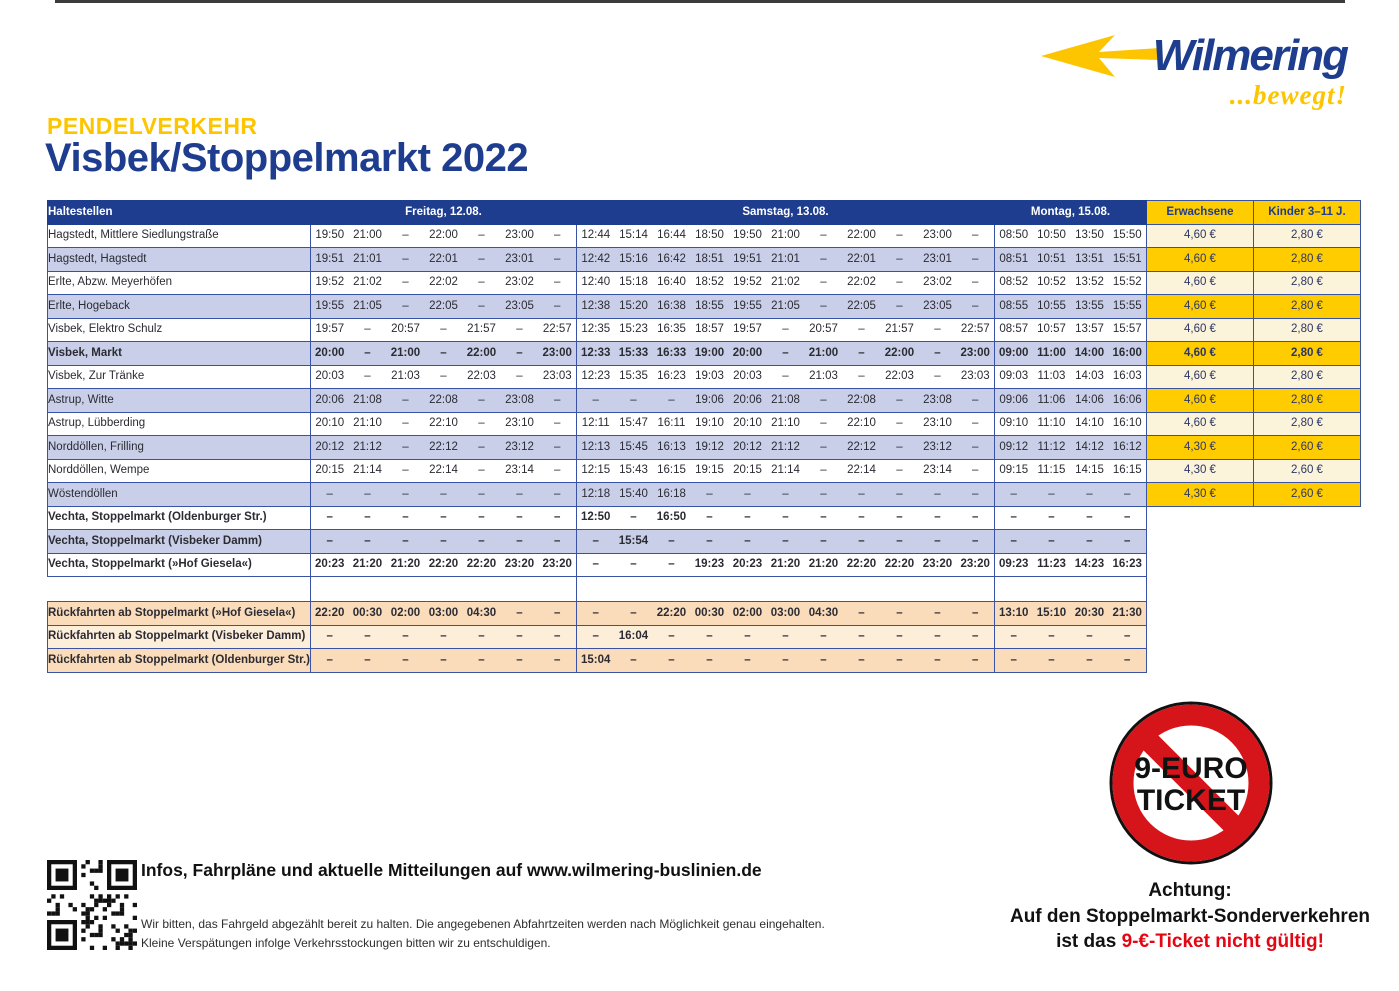 The image size is (1399, 991). I want to click on time-cell: 12:13, so click(595, 447).